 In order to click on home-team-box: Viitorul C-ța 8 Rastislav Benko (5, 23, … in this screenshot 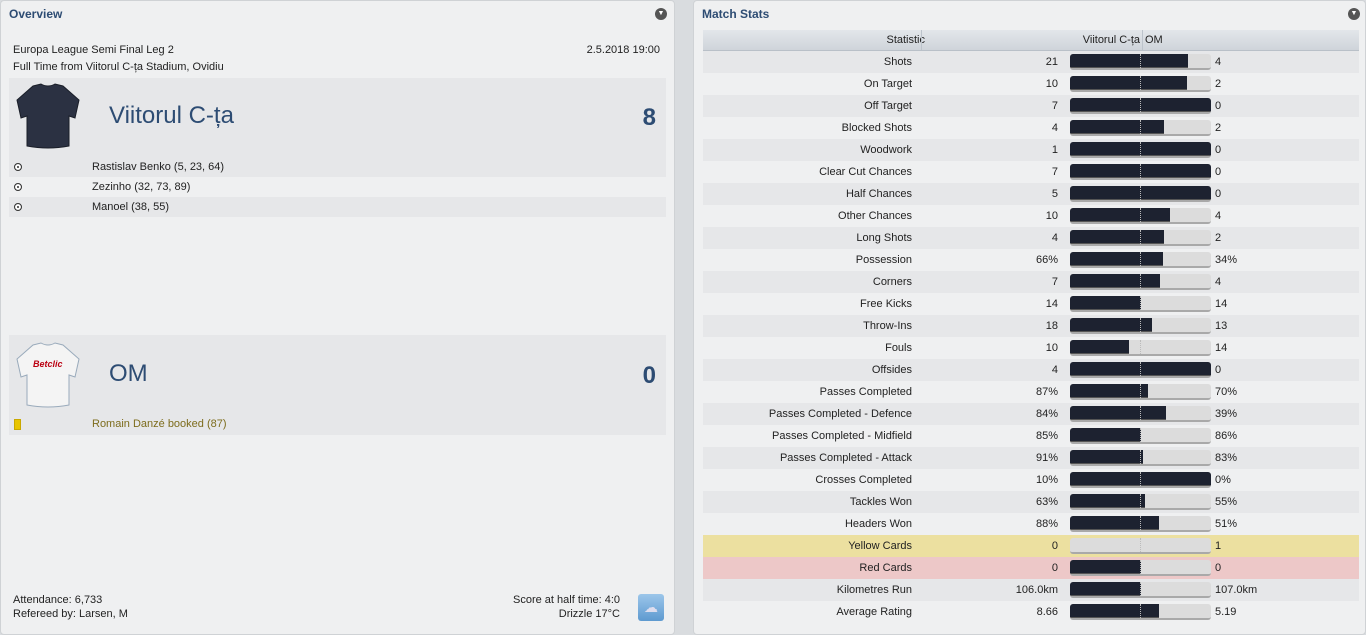, I will do `click(337, 147)`.